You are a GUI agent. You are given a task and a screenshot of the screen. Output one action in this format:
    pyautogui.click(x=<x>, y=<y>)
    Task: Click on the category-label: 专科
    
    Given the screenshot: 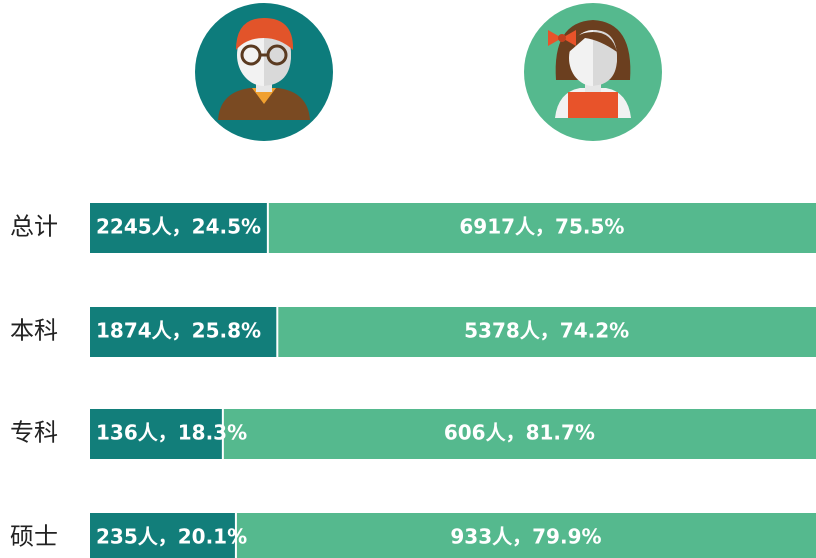 What is the action you would take?
    pyautogui.click(x=34, y=433)
    